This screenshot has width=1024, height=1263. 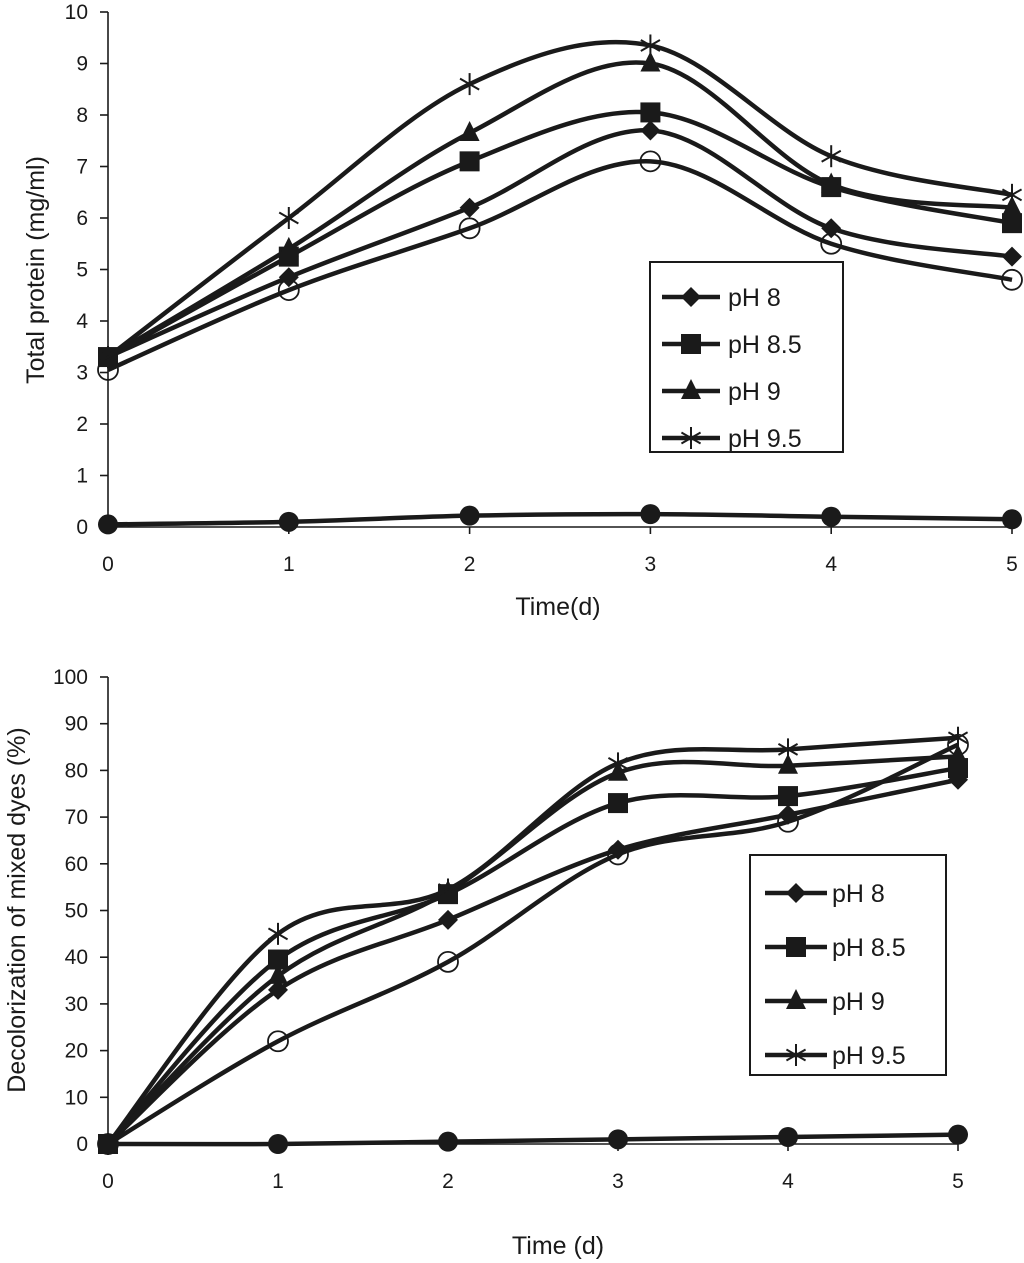 I want to click on decolorization-chart-x-tick-label: 0, so click(x=108, y=1181).